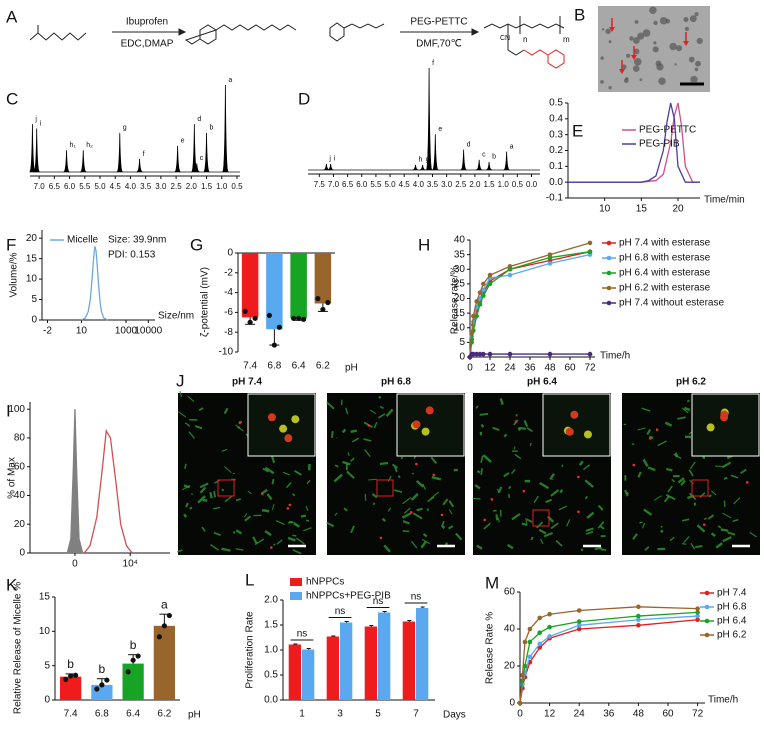 This screenshot has width=764, height=735. I want to click on panel-label: M, so click(492, 582).